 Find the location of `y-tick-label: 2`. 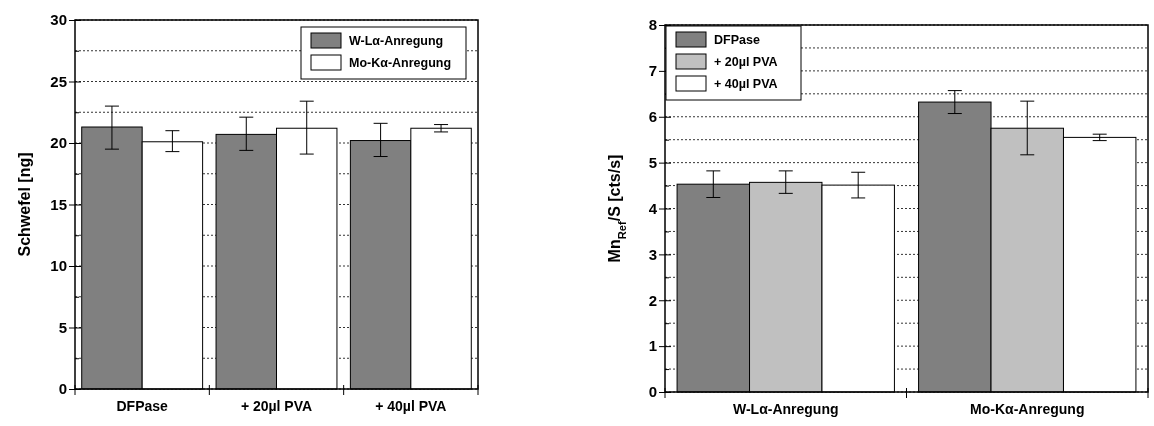

y-tick-label: 2 is located at coordinates (652, 300).